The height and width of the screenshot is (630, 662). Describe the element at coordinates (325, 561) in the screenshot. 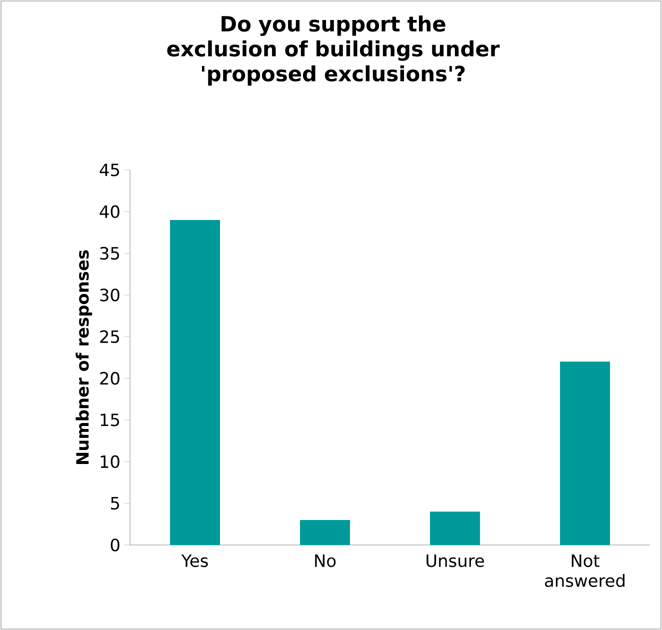

I see `x-tick-label: No` at that location.